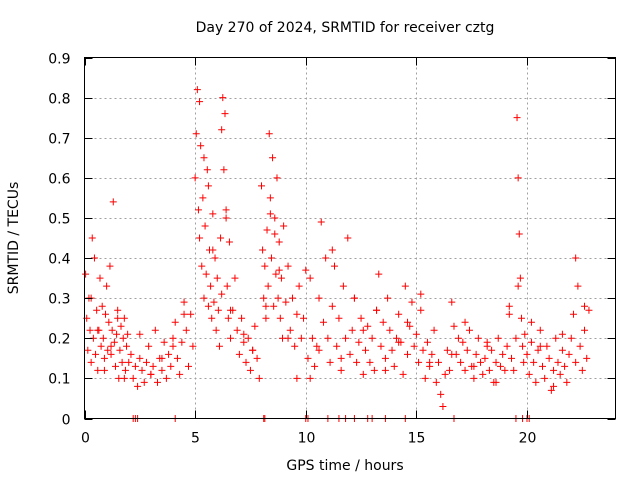 Image resolution: width=640 pixels, height=480 pixels. What do you see at coordinates (195, 439) in the screenshot?
I see `x-tick-label: 5` at bounding box center [195, 439].